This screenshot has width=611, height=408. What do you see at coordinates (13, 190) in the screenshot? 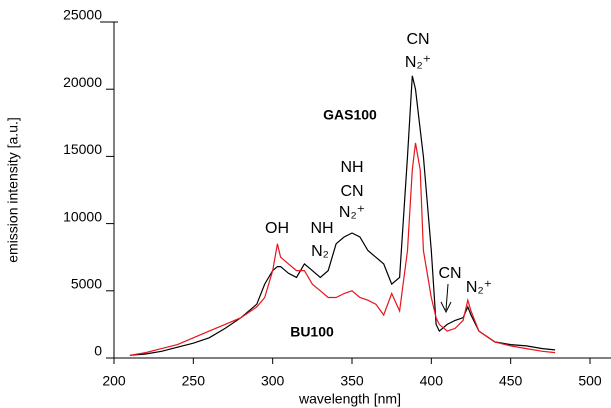
I see `y-axis-label: emission intensity [a.u.]` at bounding box center [13, 190].